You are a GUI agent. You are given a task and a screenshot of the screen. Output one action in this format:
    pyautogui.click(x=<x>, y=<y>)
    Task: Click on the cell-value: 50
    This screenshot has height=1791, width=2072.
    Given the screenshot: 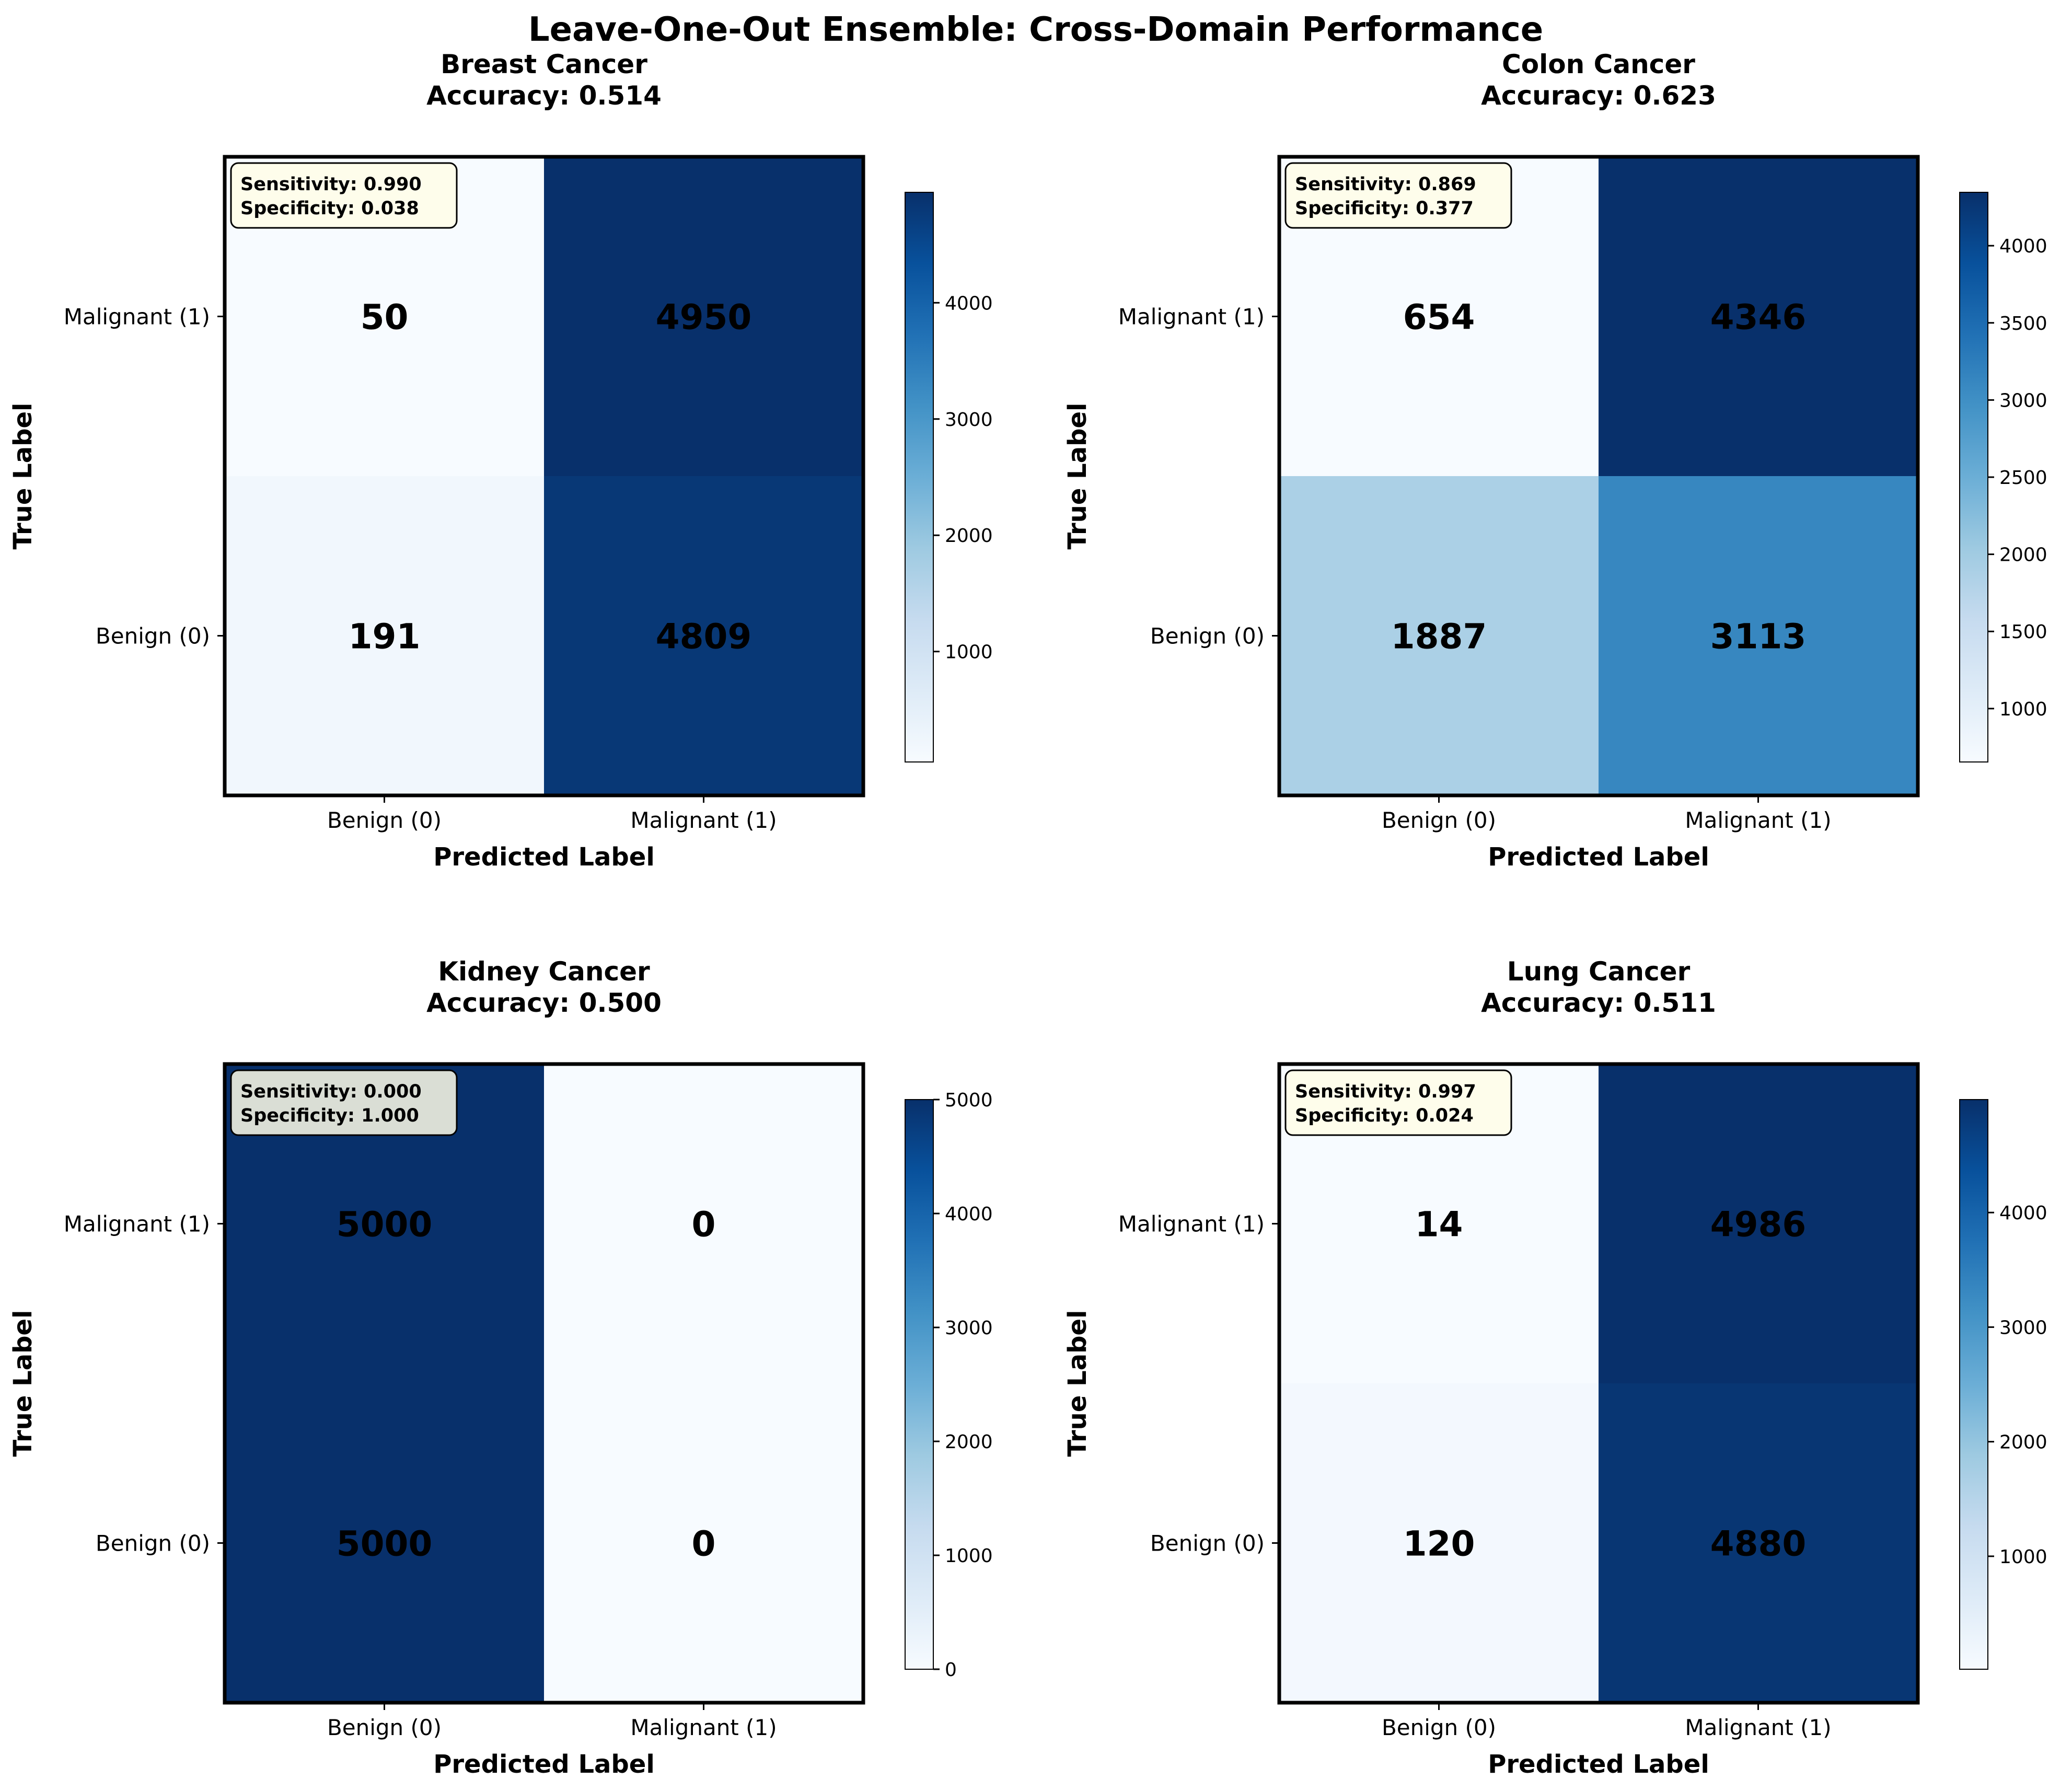 What is the action you would take?
    pyautogui.click(x=385, y=317)
    